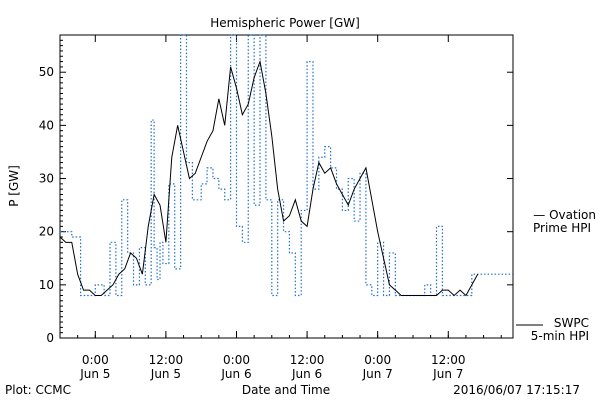 The width and height of the screenshot is (600, 400). I want to click on legend-ovation-line2: Prime HPI, so click(562, 228).